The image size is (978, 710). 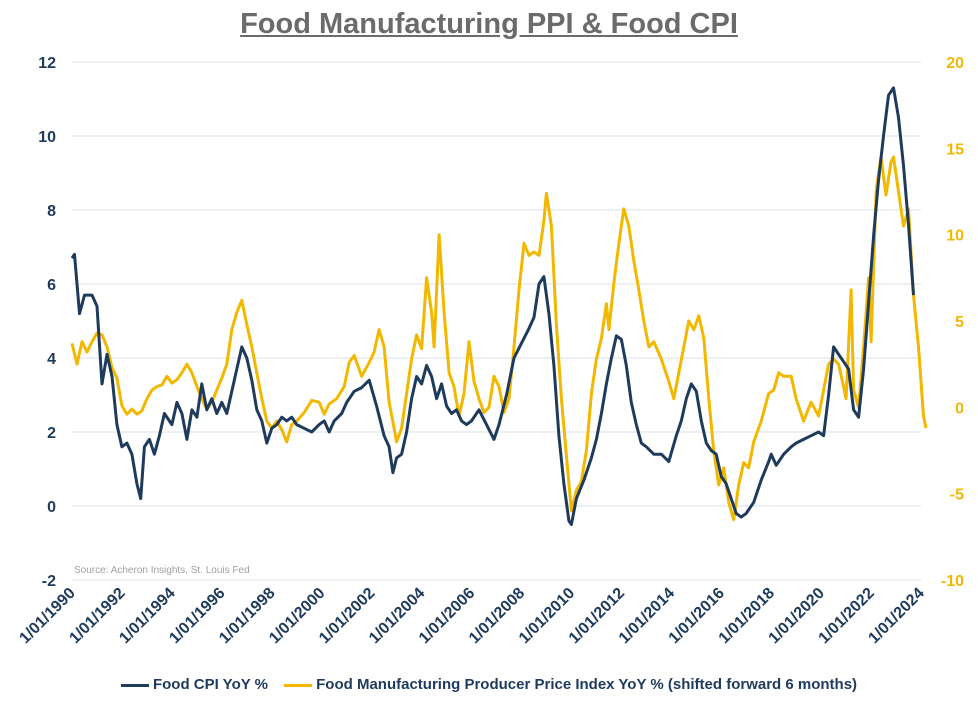 What do you see at coordinates (47, 322) in the screenshot?
I see `left-axis-ticks: 12 10 8 6 4 2 0 -2` at bounding box center [47, 322].